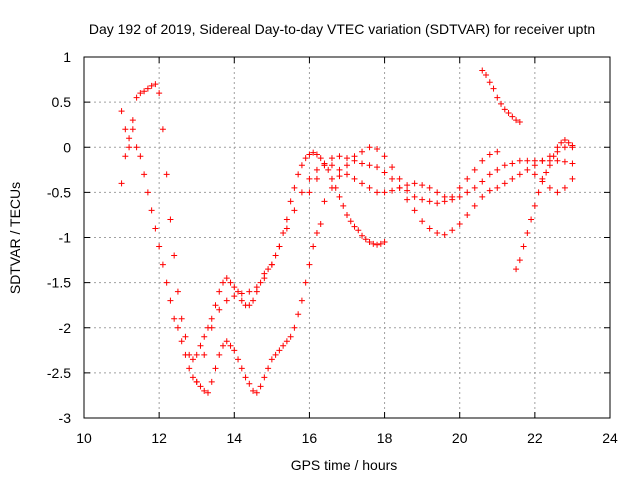  What do you see at coordinates (385, 438) in the screenshot?
I see `x-tick-label: 18` at bounding box center [385, 438].